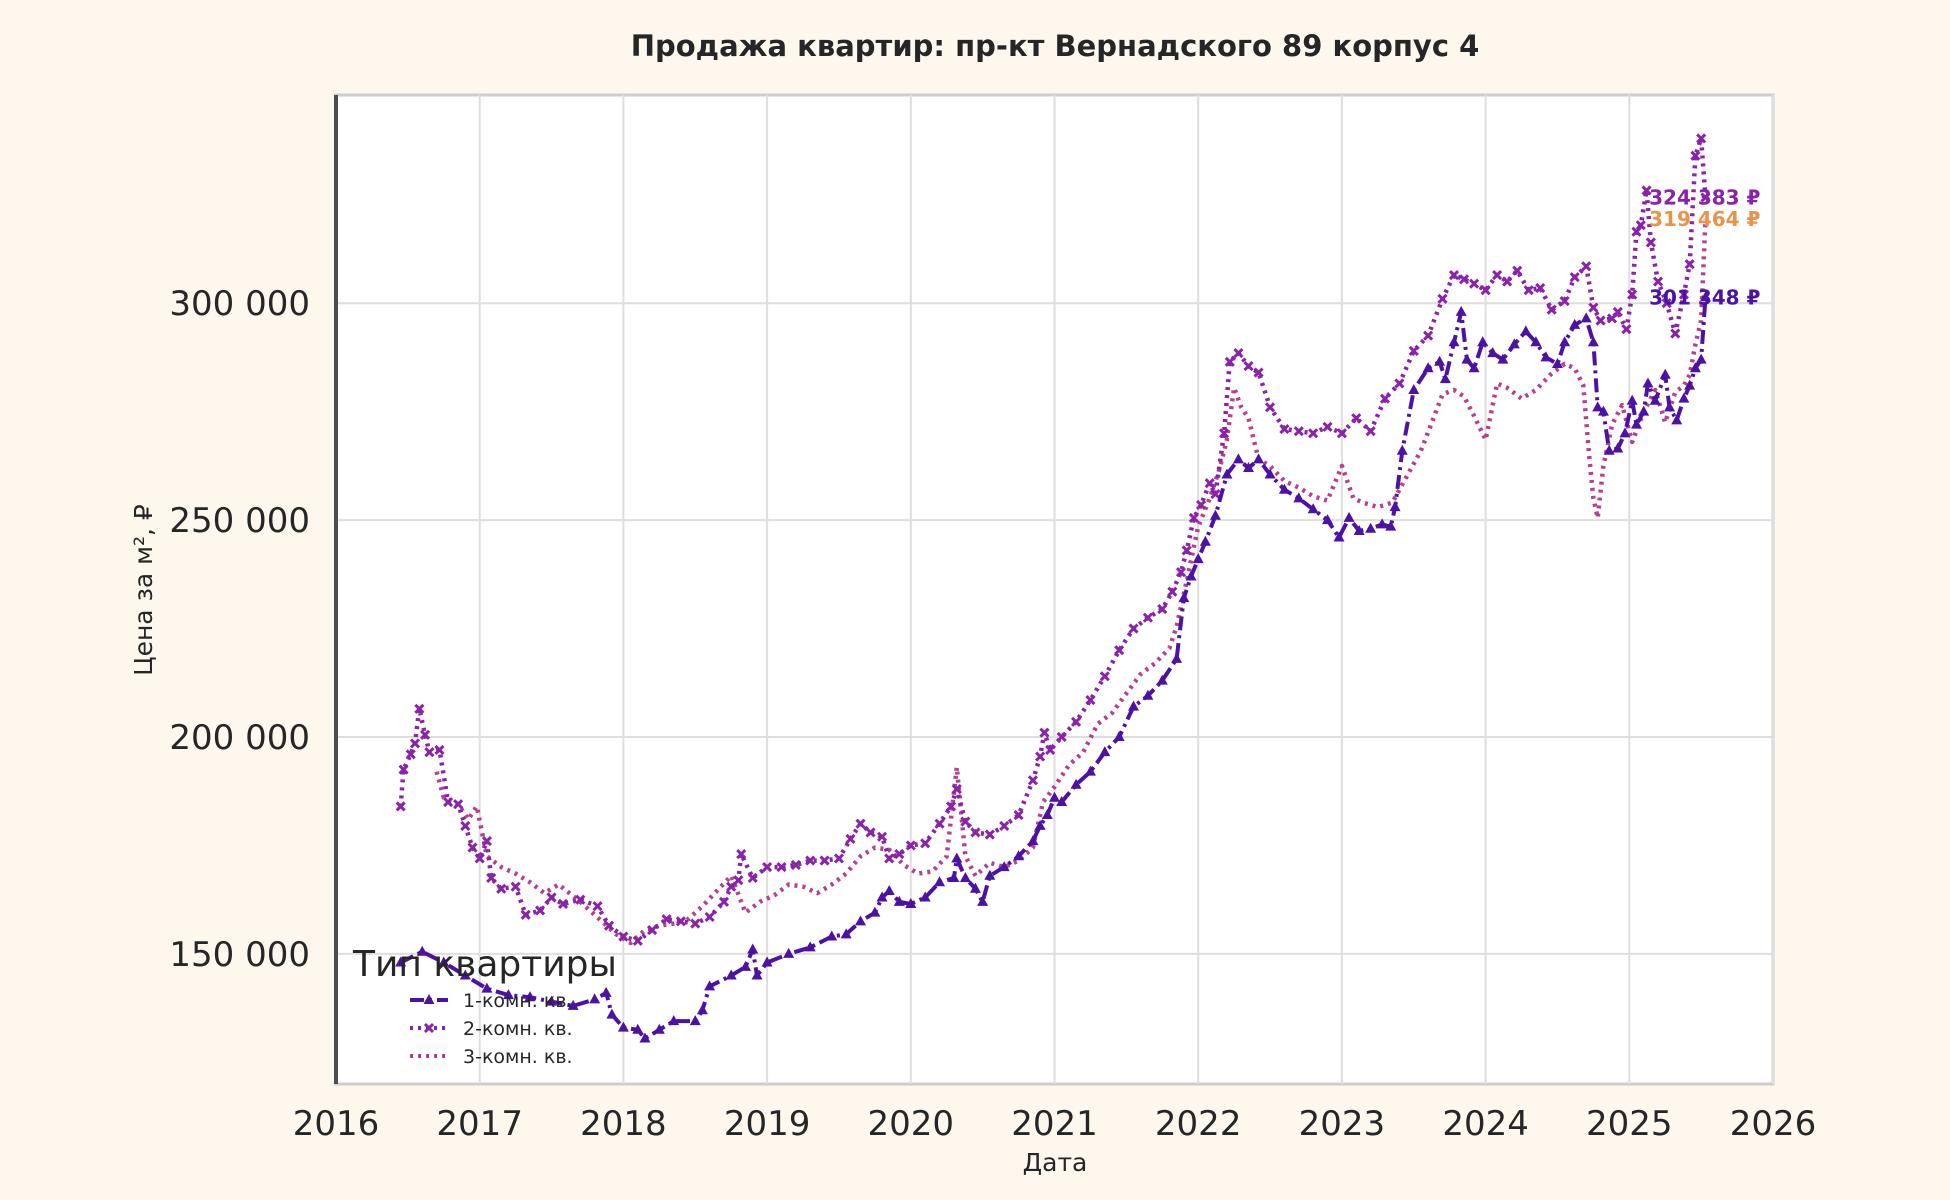 This screenshot has width=1950, height=1200. What do you see at coordinates (1342, 1124) in the screenshot?
I see `x-tick-label: 2023` at bounding box center [1342, 1124].